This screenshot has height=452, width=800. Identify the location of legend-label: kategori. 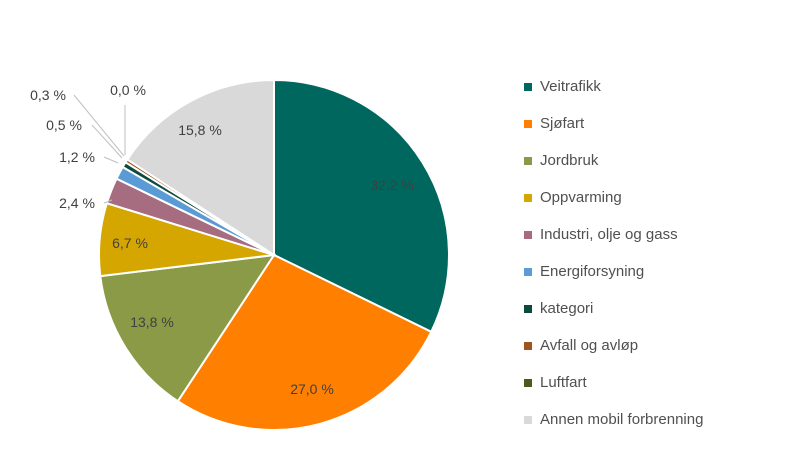
(567, 308).